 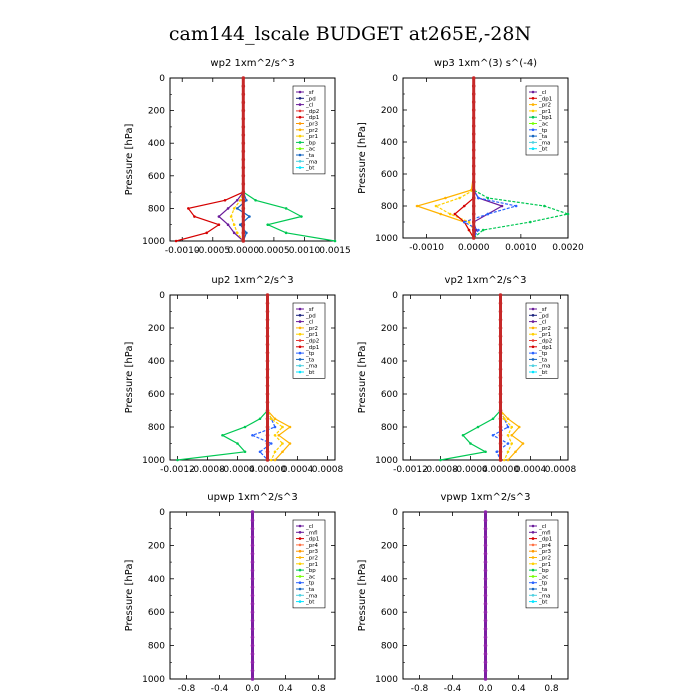 What do you see at coordinates (156, 580) in the screenshot?
I see `y-tick-label: 400` at bounding box center [156, 580].